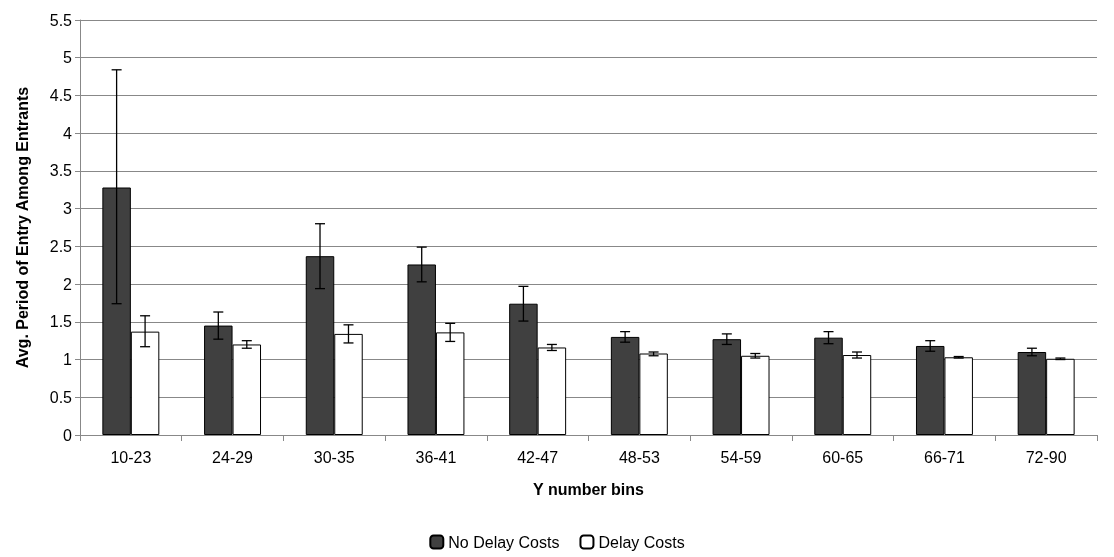  I want to click on legend-label: No Delay Costs, so click(504, 542).